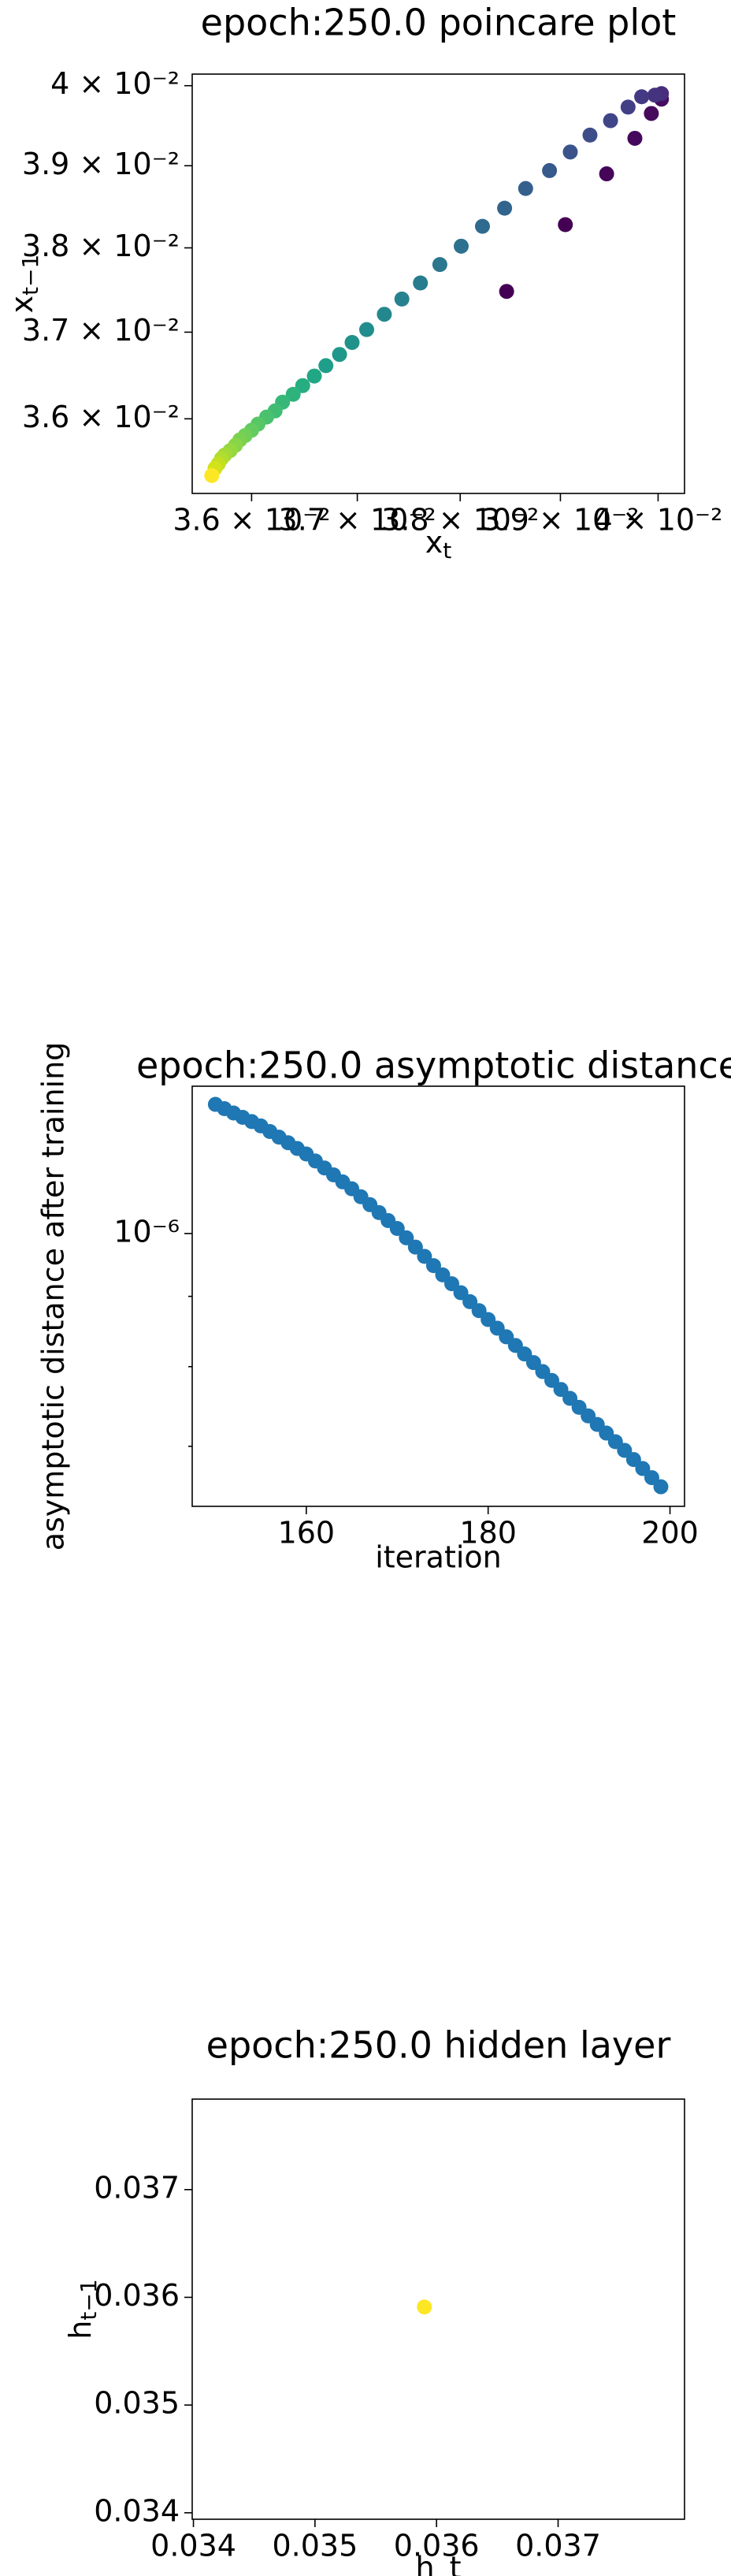 This screenshot has height=2576, width=731. Describe the element at coordinates (101, 246) in the screenshot. I see `y-tick-label: 3.8 × 10⁻²` at that location.